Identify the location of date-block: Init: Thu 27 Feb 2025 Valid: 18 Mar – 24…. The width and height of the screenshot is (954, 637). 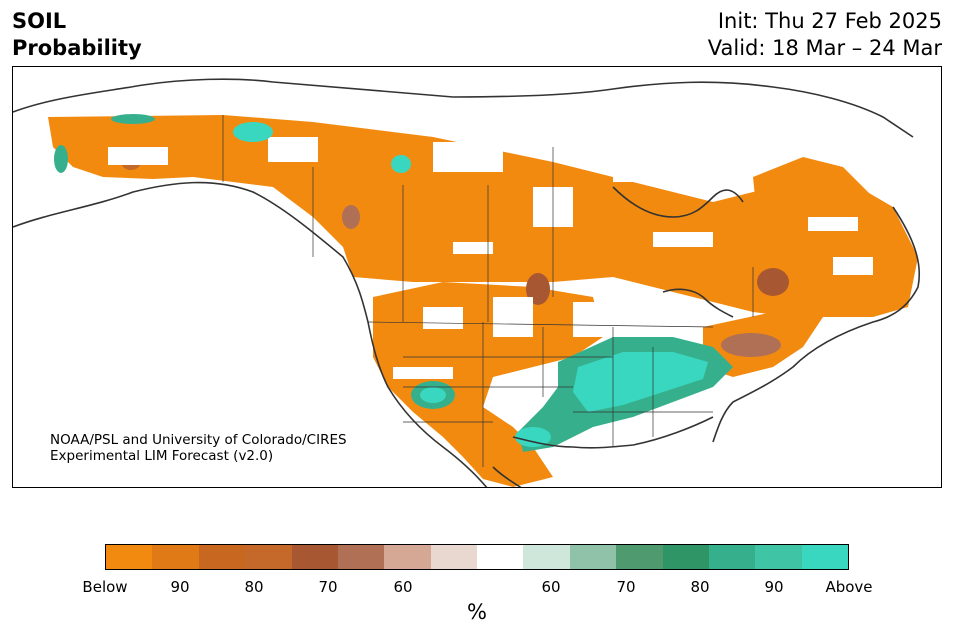
(825, 35).